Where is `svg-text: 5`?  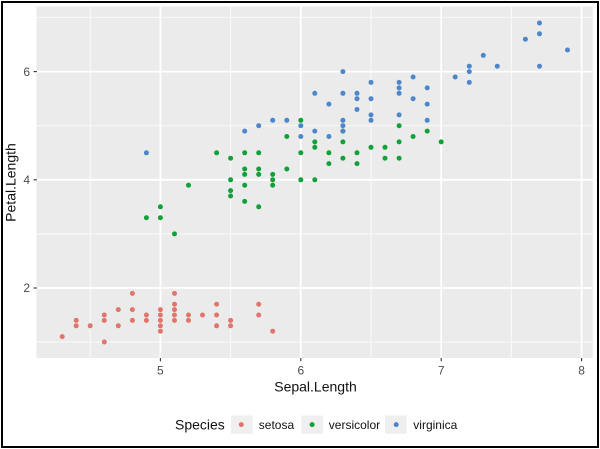
svg-text: 5 is located at coordinates (160, 371).